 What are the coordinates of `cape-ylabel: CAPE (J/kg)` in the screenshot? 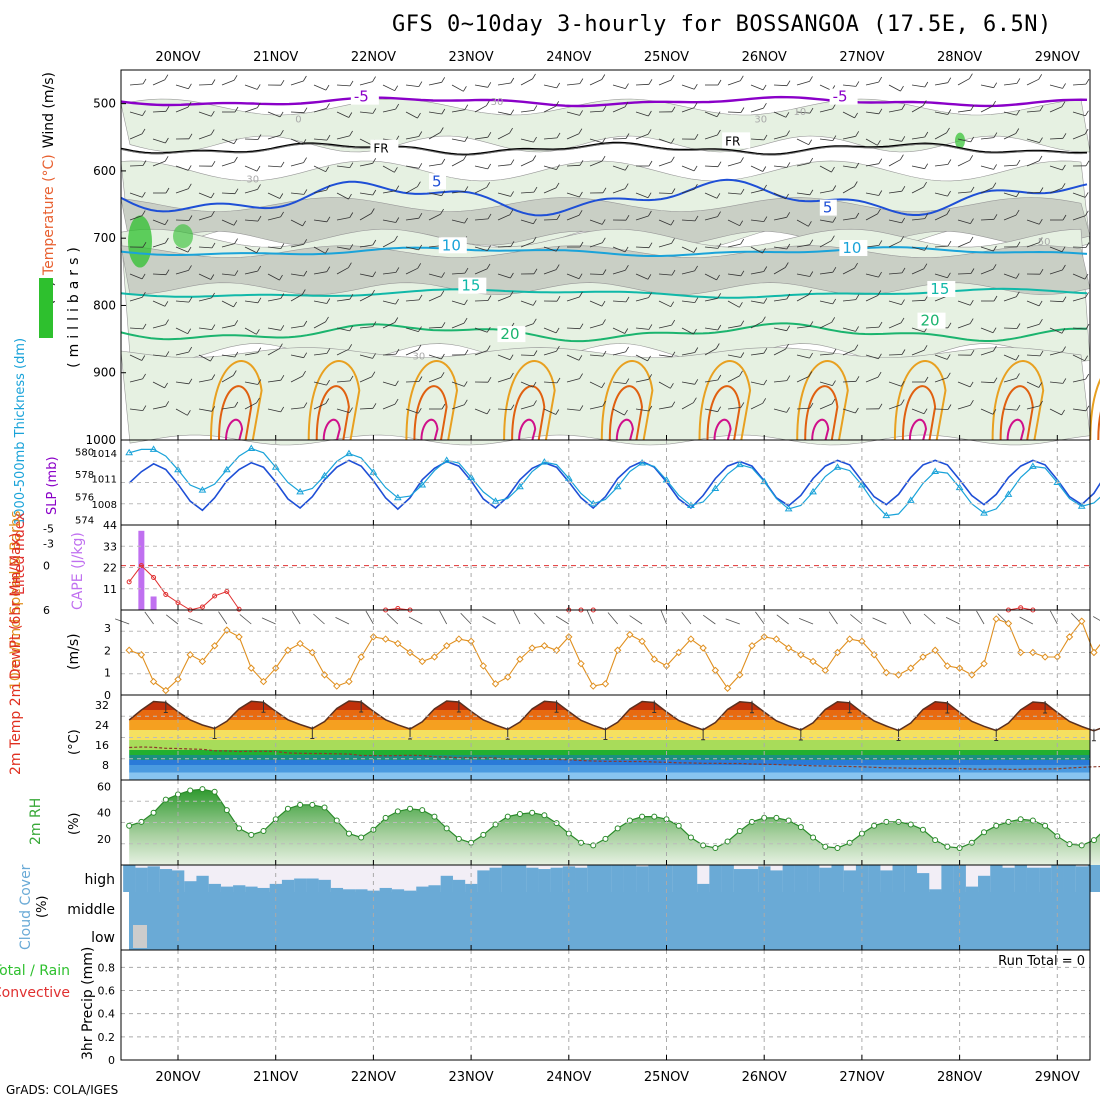 It's located at (78, 571).